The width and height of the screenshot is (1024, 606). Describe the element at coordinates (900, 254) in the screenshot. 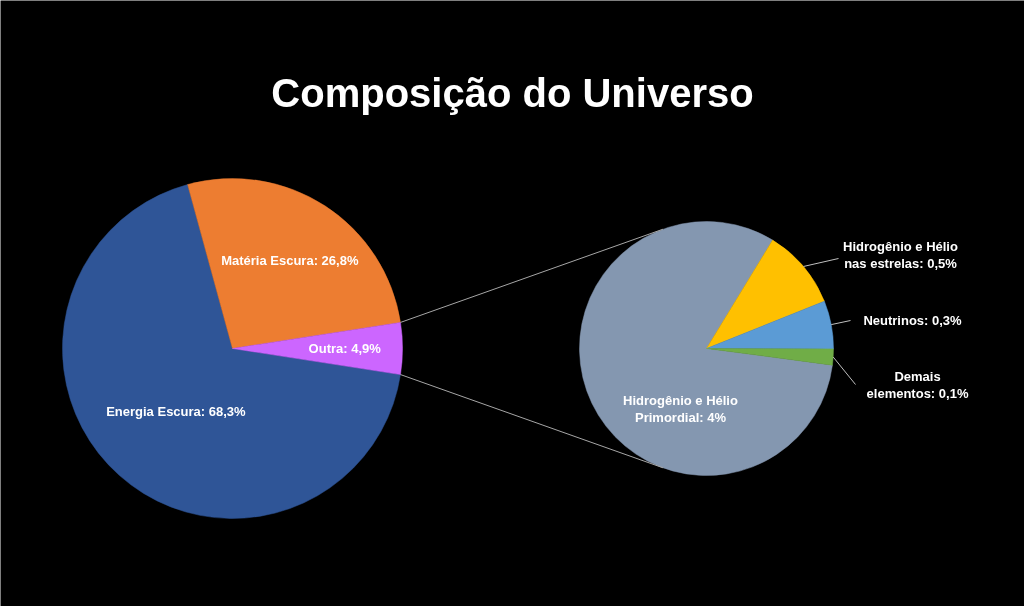

I see `slice-label: Hidrogênio e Hélio nas estrelas: 0,5%` at that location.